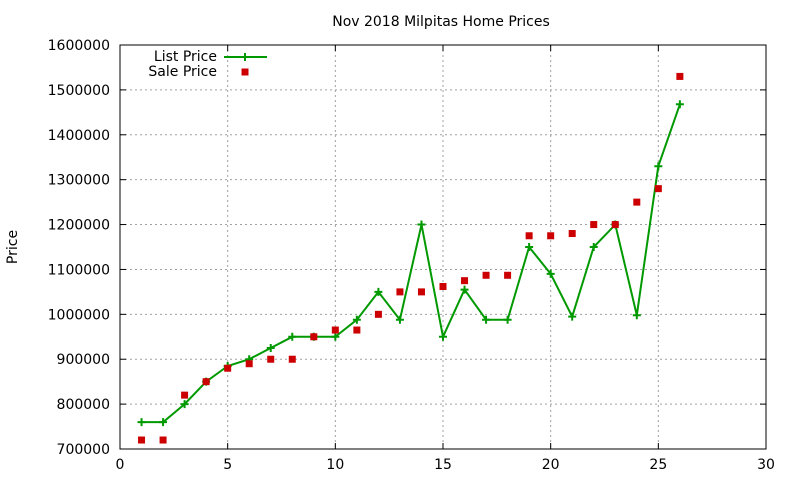 Image resolution: width=800 pixels, height=480 pixels. Describe the element at coordinates (551, 465) in the screenshot. I see `x-tick-label: 20` at that location.